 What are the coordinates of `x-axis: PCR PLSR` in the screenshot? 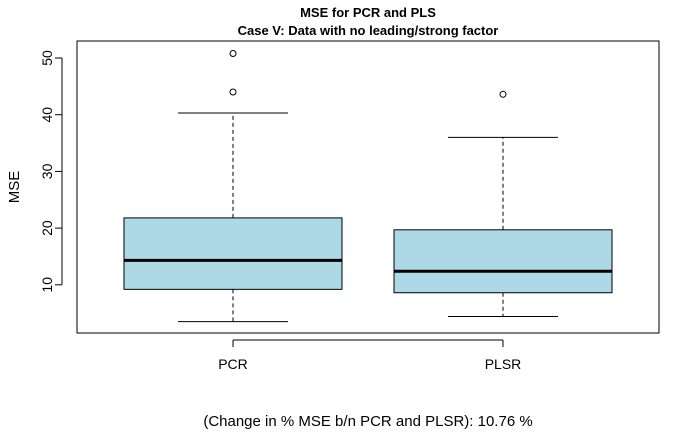 It's located at (370, 355).